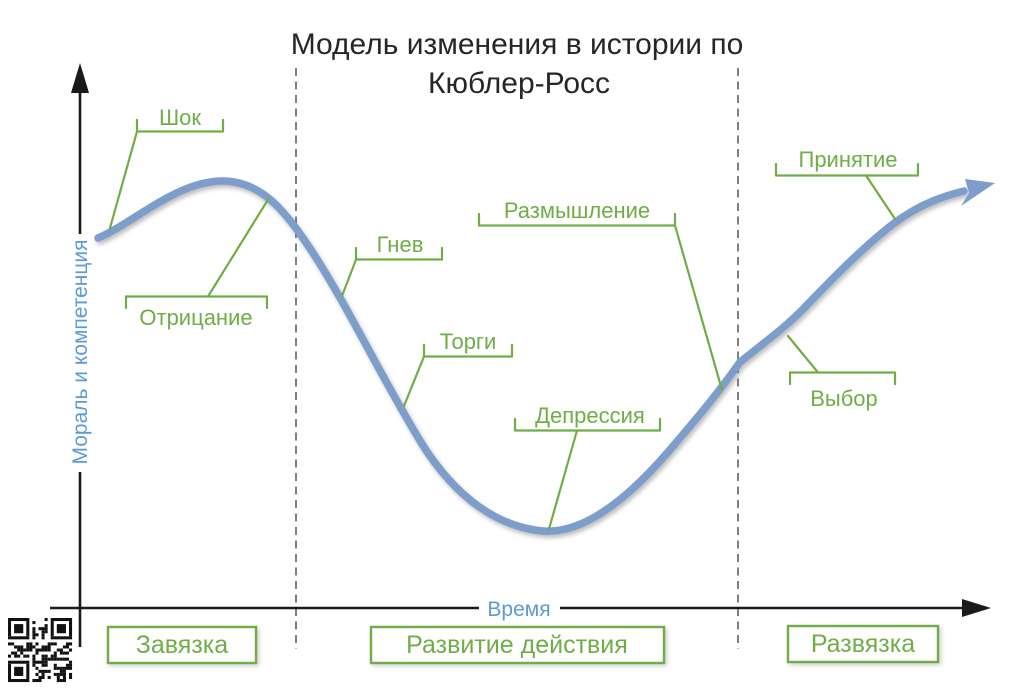 Image resolution: width=1024 pixels, height=690 pixels. I want to click on stage-label-acceptance: Принятие, so click(847, 184).